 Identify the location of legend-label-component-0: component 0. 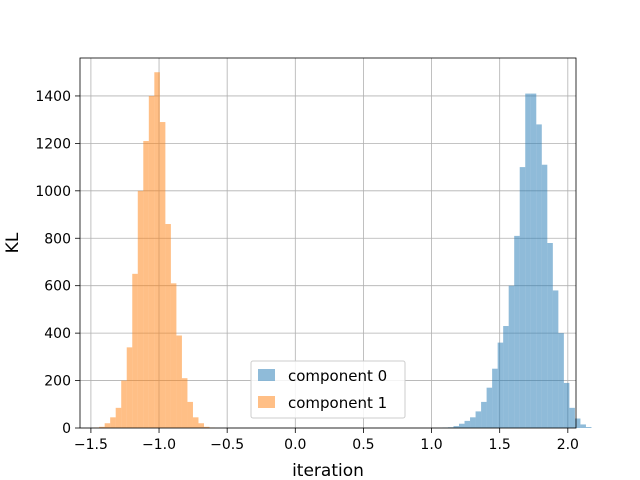
(337, 376).